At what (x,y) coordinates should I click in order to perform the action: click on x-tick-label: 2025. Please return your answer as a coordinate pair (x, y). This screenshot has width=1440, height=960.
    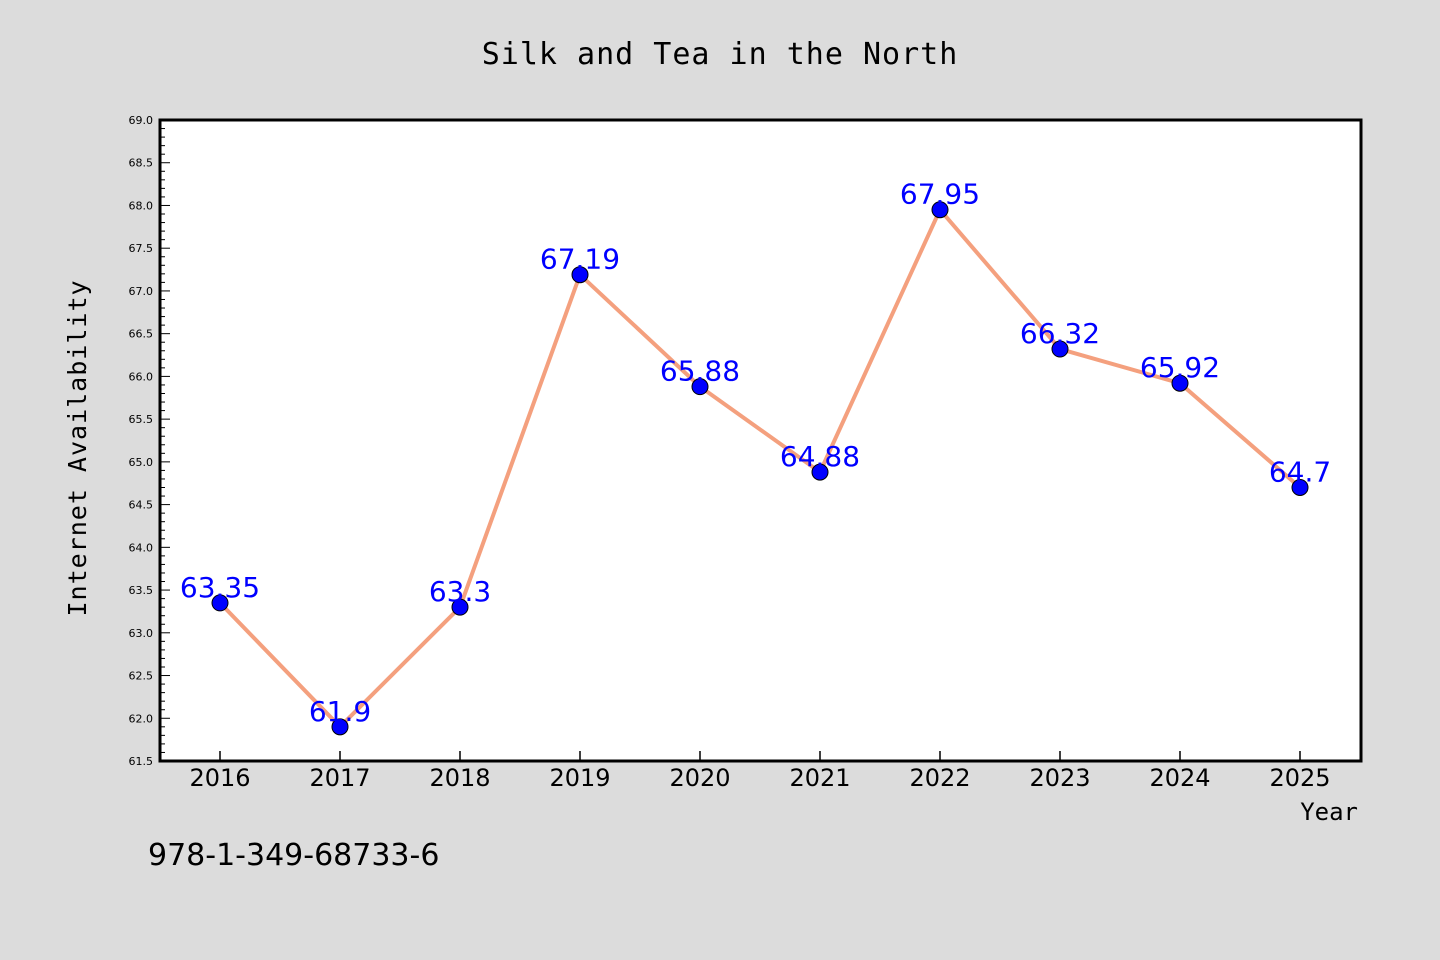
    Looking at the image, I should click on (1299, 778).